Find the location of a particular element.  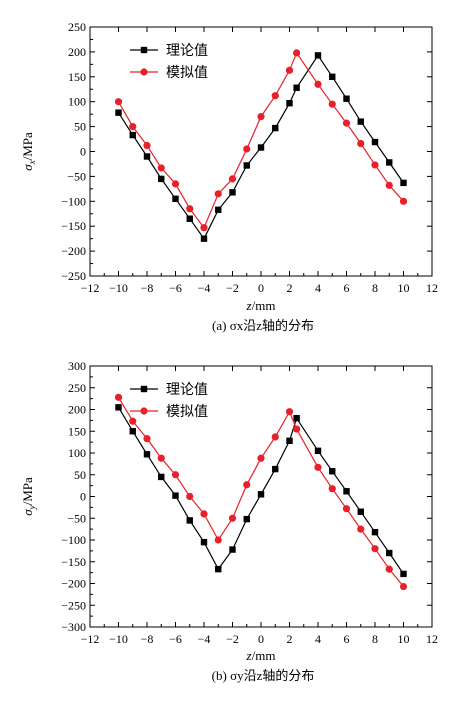

figure-caption: (b) σy沿z轴的分布 is located at coordinates (263, 675).